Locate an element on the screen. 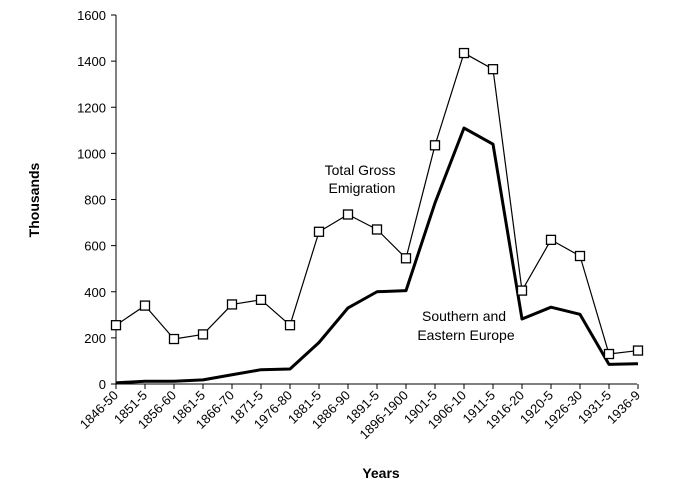 The image size is (686, 492). y-tick-label: 1000 is located at coordinates (91, 153).